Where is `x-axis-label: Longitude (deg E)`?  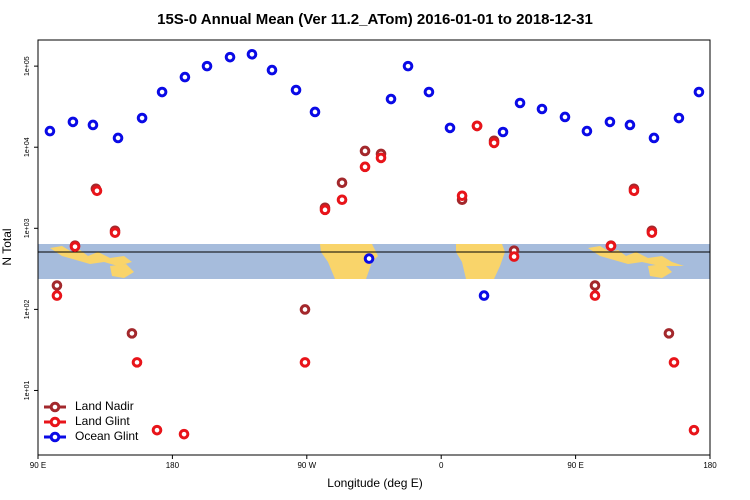 x-axis-label: Longitude (deg E) is located at coordinates (374, 483).